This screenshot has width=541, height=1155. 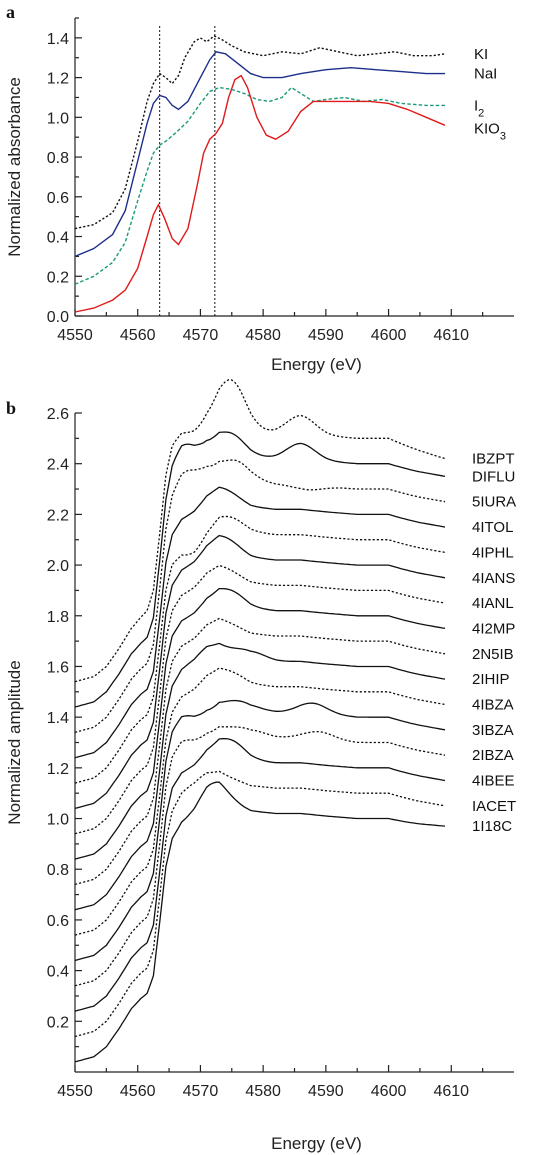 What do you see at coordinates (494, 502) in the screenshot?
I see `series-label: 5IURA` at bounding box center [494, 502].